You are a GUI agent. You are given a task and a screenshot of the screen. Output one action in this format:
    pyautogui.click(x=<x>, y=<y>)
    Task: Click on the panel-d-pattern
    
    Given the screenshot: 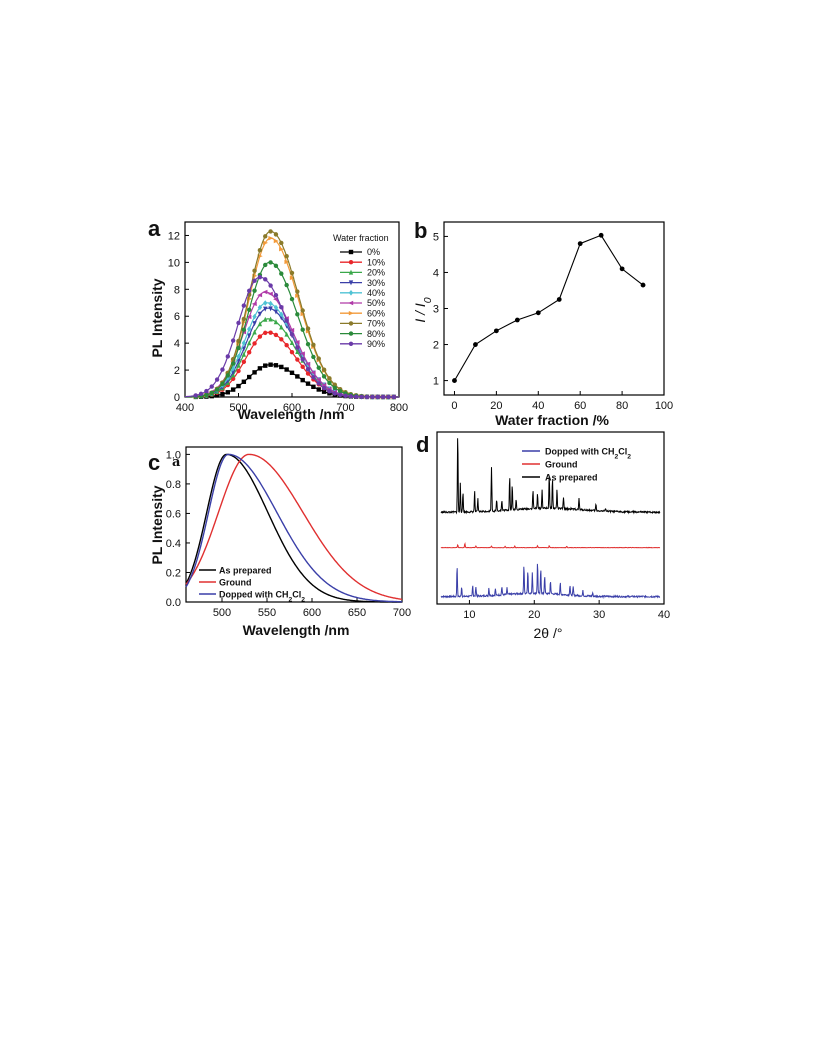 What is the action you would take?
    pyautogui.click(x=550, y=581)
    